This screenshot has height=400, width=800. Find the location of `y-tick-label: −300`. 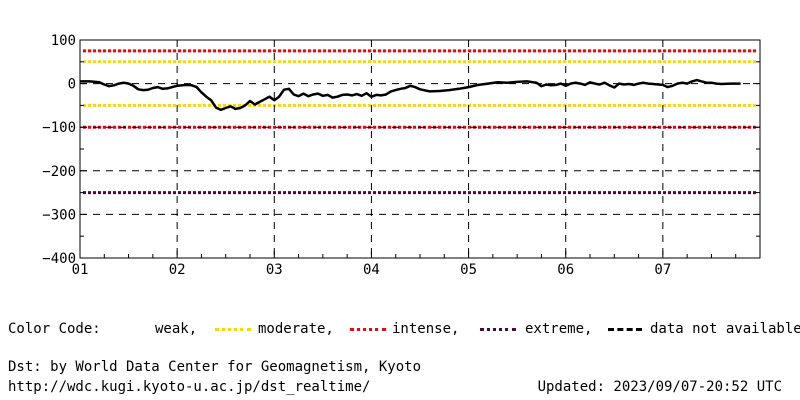

y-tick-label: −300 is located at coordinates (59, 215).